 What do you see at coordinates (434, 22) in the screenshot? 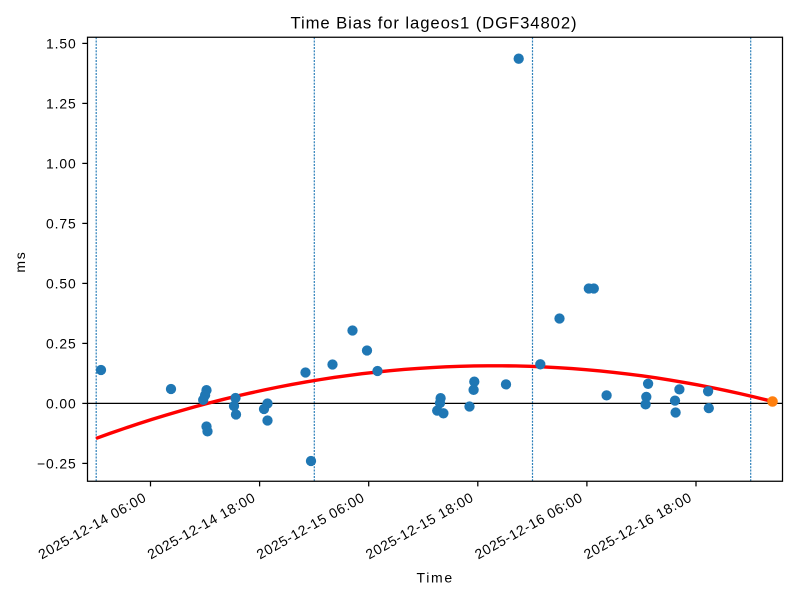
I see `svg-text:Time Bias for lageos1 (DGF3480: Time Bias for lageos1 (DGF34802)` at bounding box center [434, 22].